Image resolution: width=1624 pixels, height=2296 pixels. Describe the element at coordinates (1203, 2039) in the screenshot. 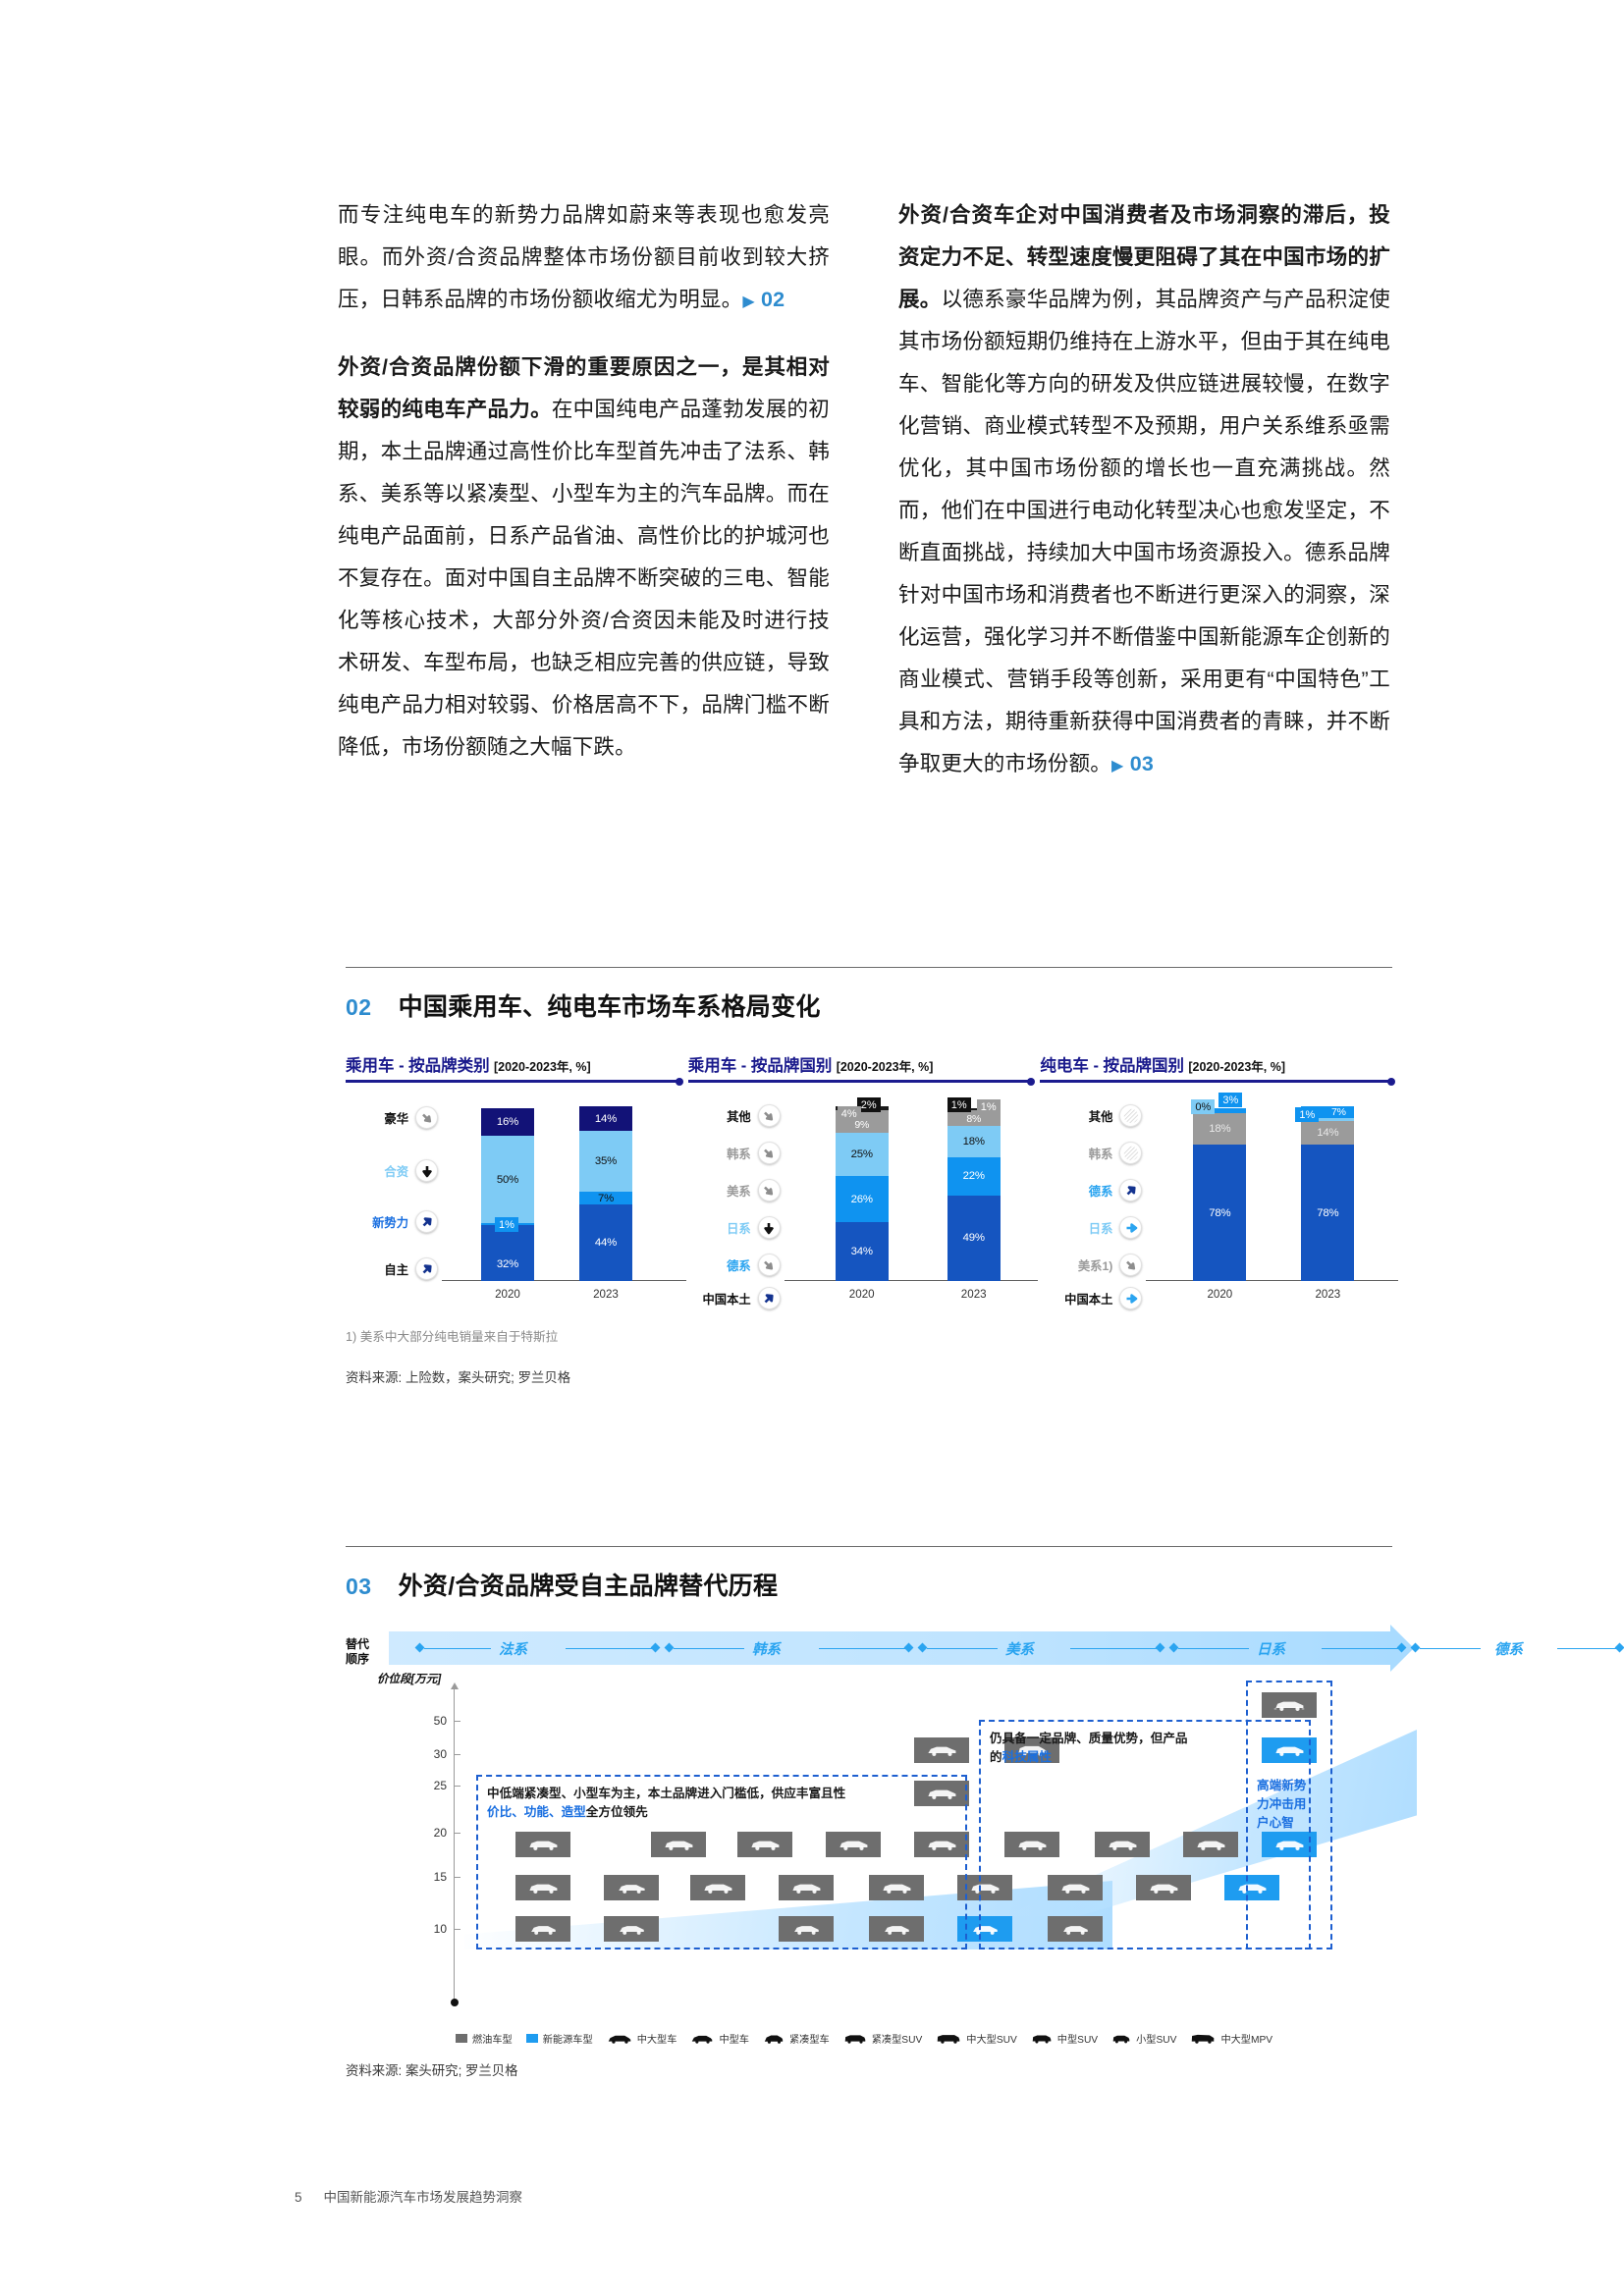

I see `mpv-large-icon` at that location.